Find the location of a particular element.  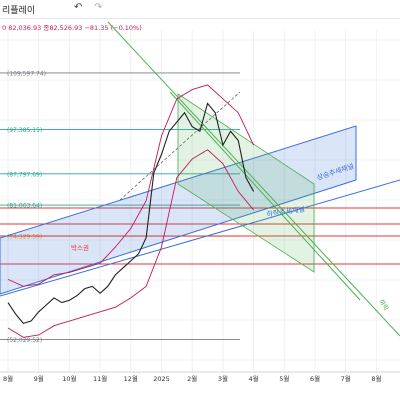

ohlc-readout: 0 82,036.93 종82,526.93 −81.35 (−0.10%) is located at coordinates (72, 28).